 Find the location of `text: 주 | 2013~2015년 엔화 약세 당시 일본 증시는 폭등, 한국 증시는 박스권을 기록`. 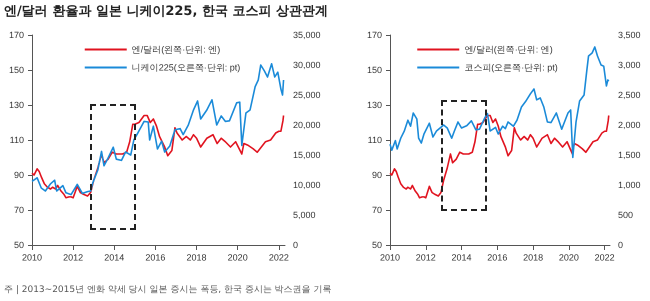

text: 주 | 2013~2015년 엔화 약세 당시 일본 증시는 폭등, 한국 증시는 박스권을 기록 is located at coordinates (168, 290).